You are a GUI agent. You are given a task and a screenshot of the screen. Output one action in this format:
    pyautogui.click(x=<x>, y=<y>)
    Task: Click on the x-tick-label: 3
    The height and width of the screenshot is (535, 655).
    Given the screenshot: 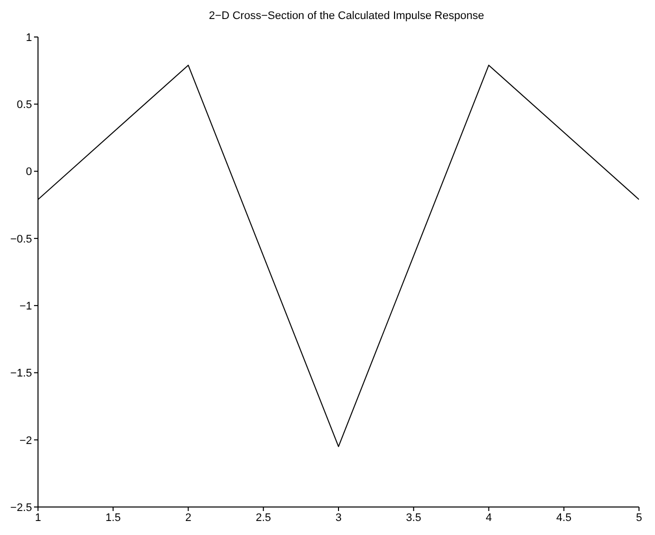 What is the action you would take?
    pyautogui.click(x=338, y=518)
    